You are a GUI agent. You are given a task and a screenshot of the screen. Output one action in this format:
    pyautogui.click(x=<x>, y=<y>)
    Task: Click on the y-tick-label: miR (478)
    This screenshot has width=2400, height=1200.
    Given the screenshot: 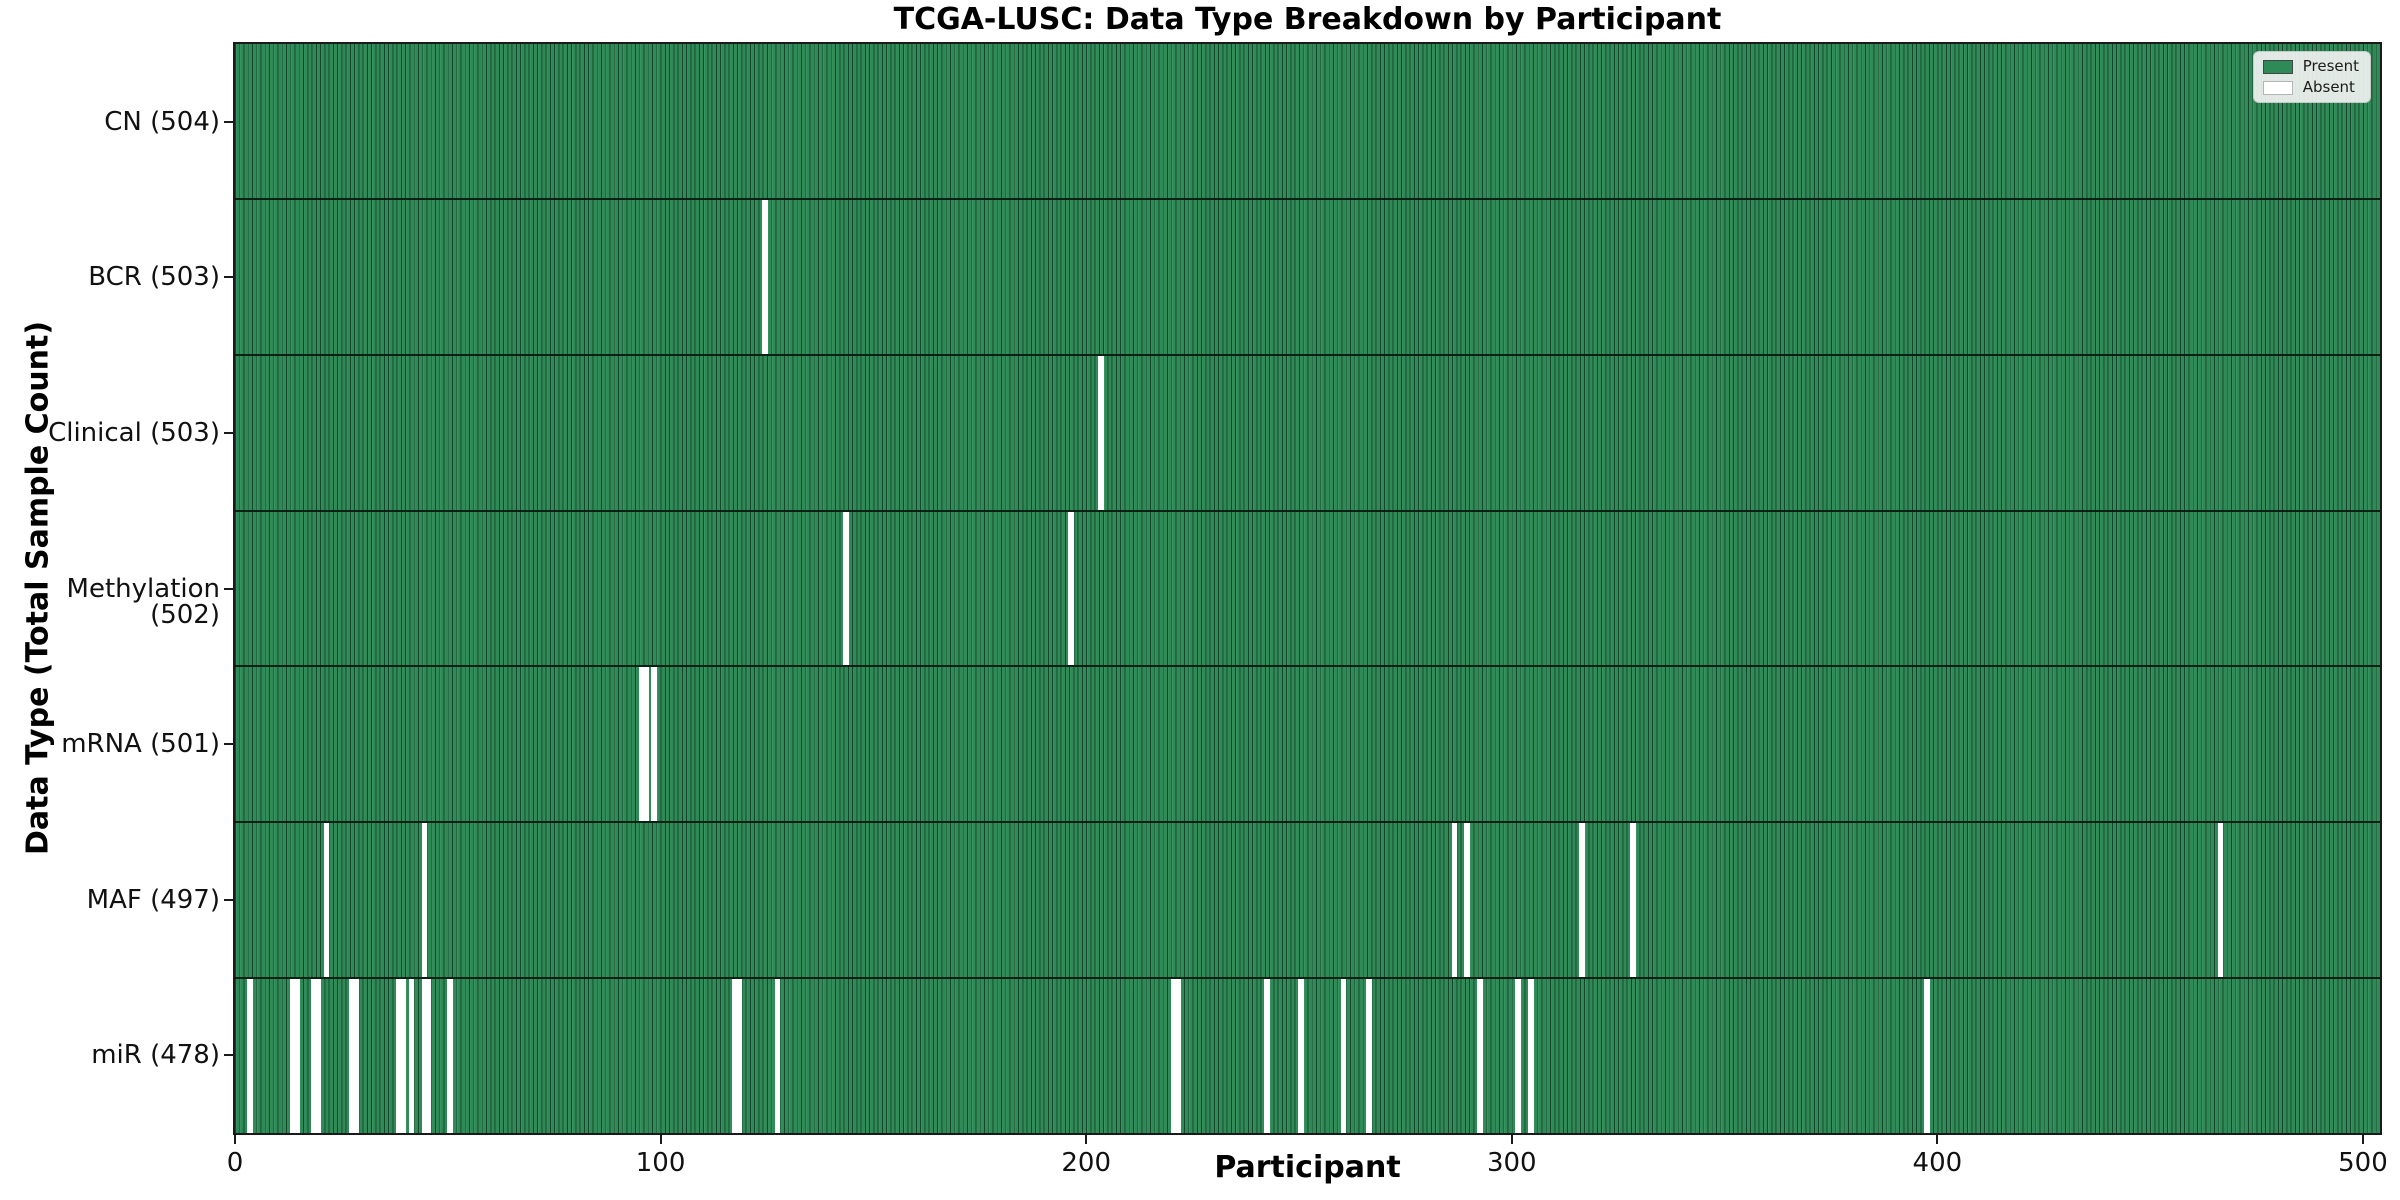 What is the action you would take?
    pyautogui.click(x=155, y=1055)
    